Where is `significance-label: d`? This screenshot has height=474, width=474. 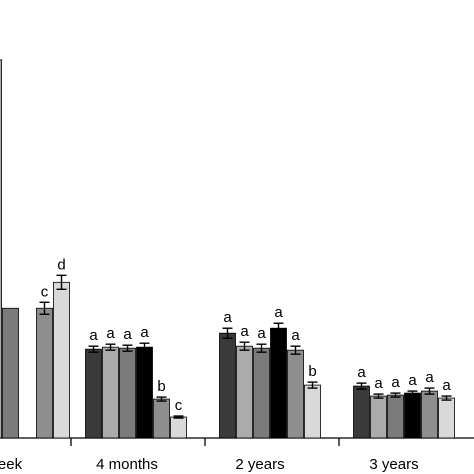 significance-label: d is located at coordinates (61, 264).